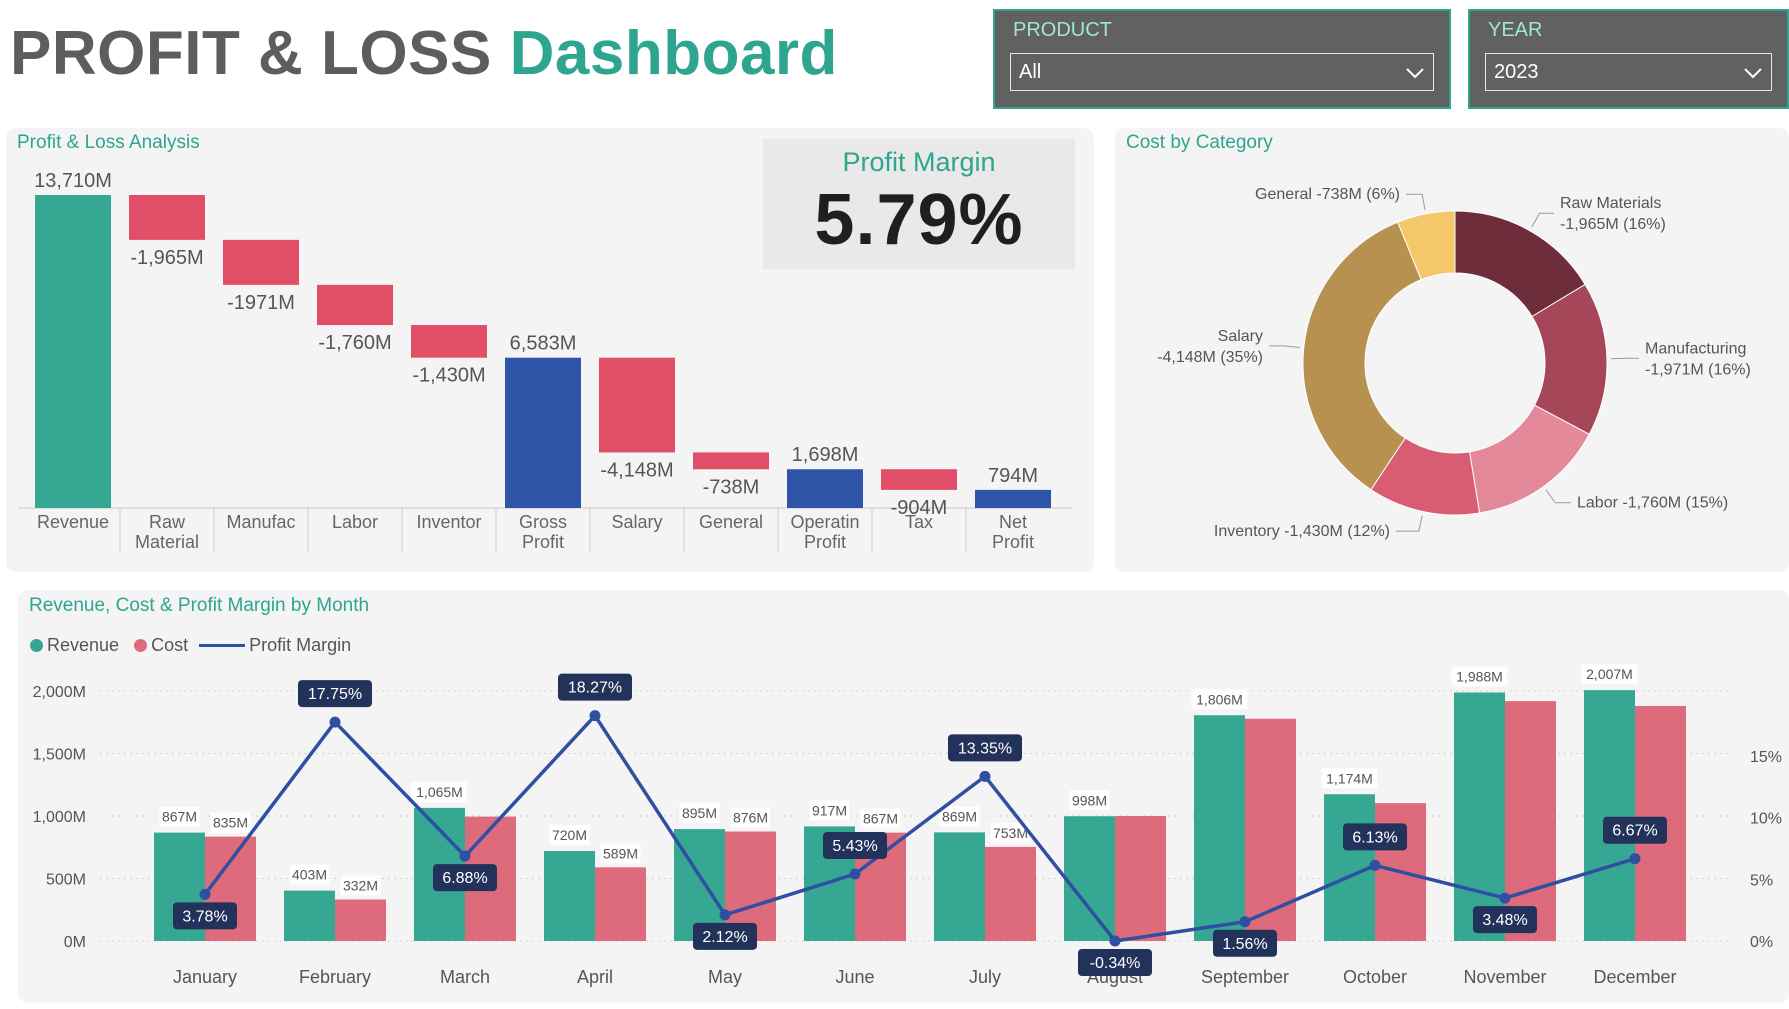  I want to click on revenue-label-1: 403M, so click(309, 875).